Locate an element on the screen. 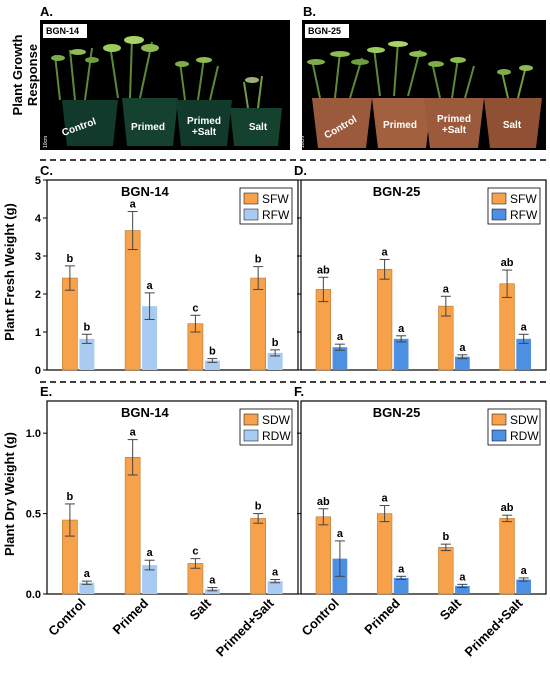  panel-letter: E. is located at coordinates (46, 391).